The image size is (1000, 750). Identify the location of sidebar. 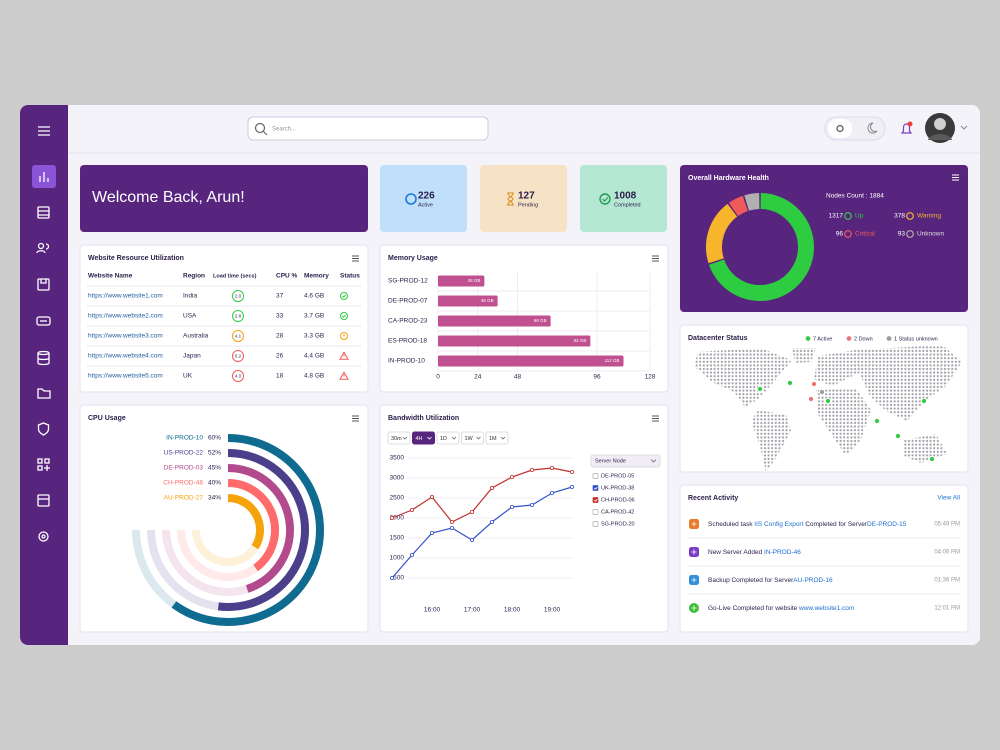
(44, 375).